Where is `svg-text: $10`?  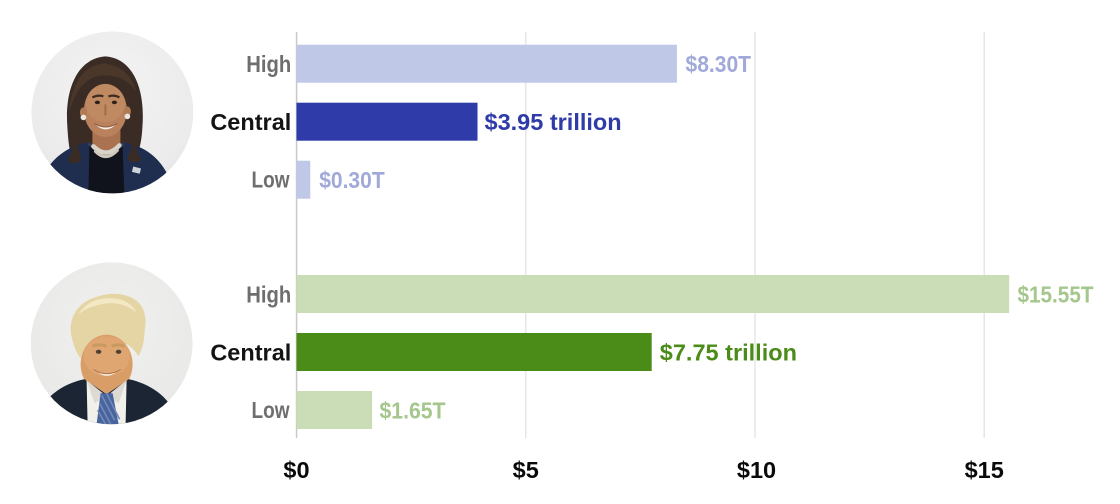 svg-text: $10 is located at coordinates (756, 470).